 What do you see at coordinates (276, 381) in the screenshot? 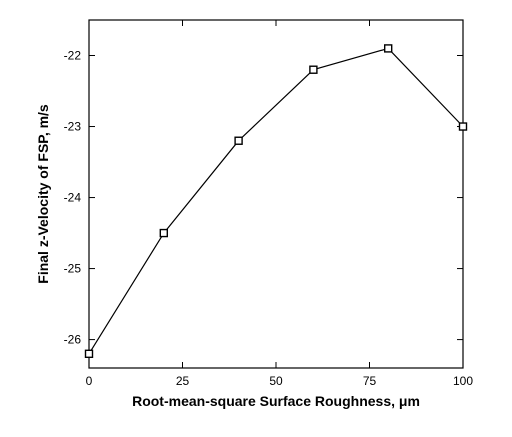
I see `x-tick-label: 50` at bounding box center [276, 381].